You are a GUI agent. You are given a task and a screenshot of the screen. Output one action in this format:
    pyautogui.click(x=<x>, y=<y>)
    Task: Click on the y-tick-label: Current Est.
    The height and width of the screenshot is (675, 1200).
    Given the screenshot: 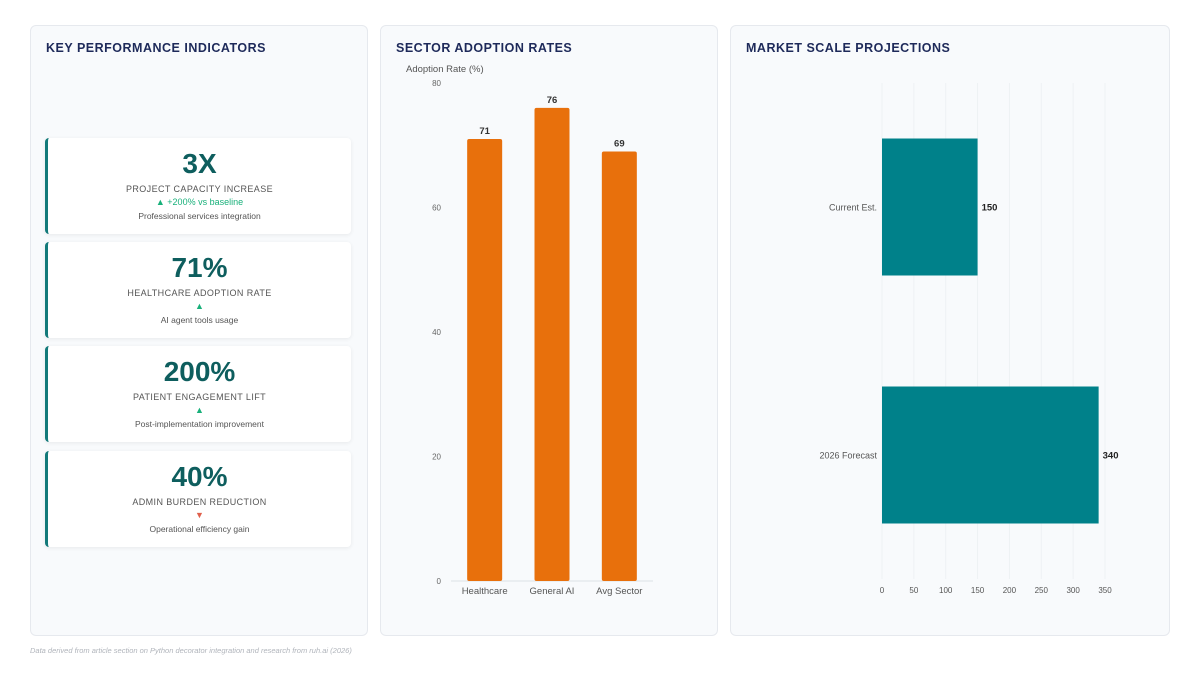 What is the action you would take?
    pyautogui.click(x=853, y=208)
    